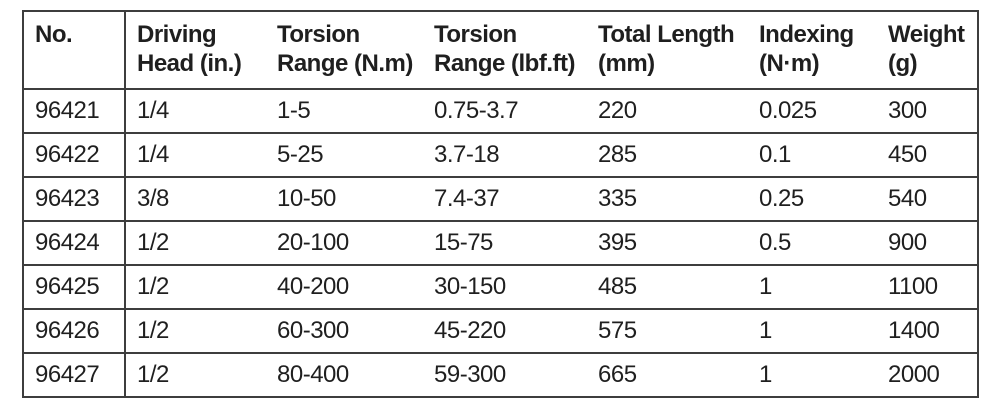 This screenshot has height=407, width=1000. Describe the element at coordinates (313, 330) in the screenshot. I see `table-cell-torsion_nm: 60-300` at that location.